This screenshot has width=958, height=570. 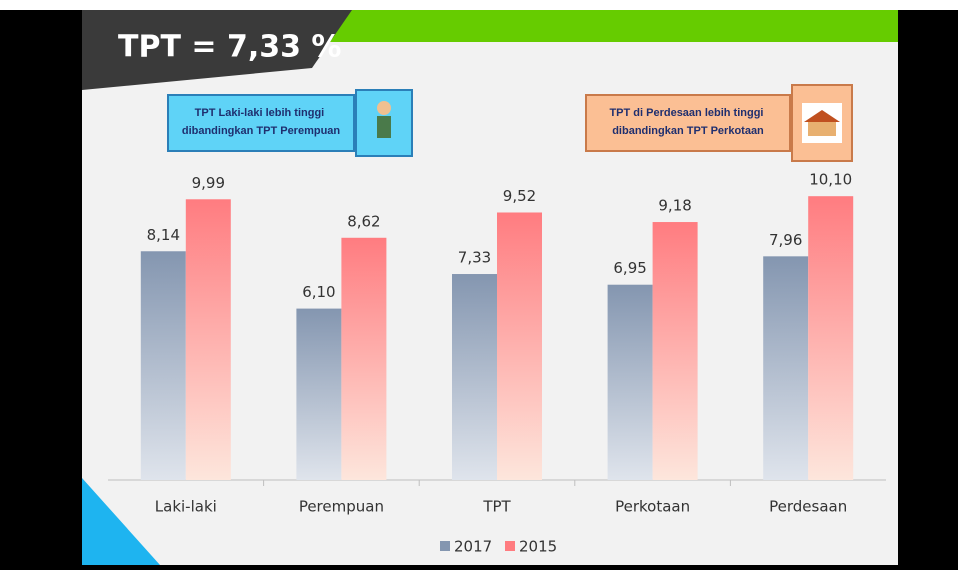 What do you see at coordinates (519, 196) in the screenshot?
I see `data-label: 9,52` at bounding box center [519, 196].